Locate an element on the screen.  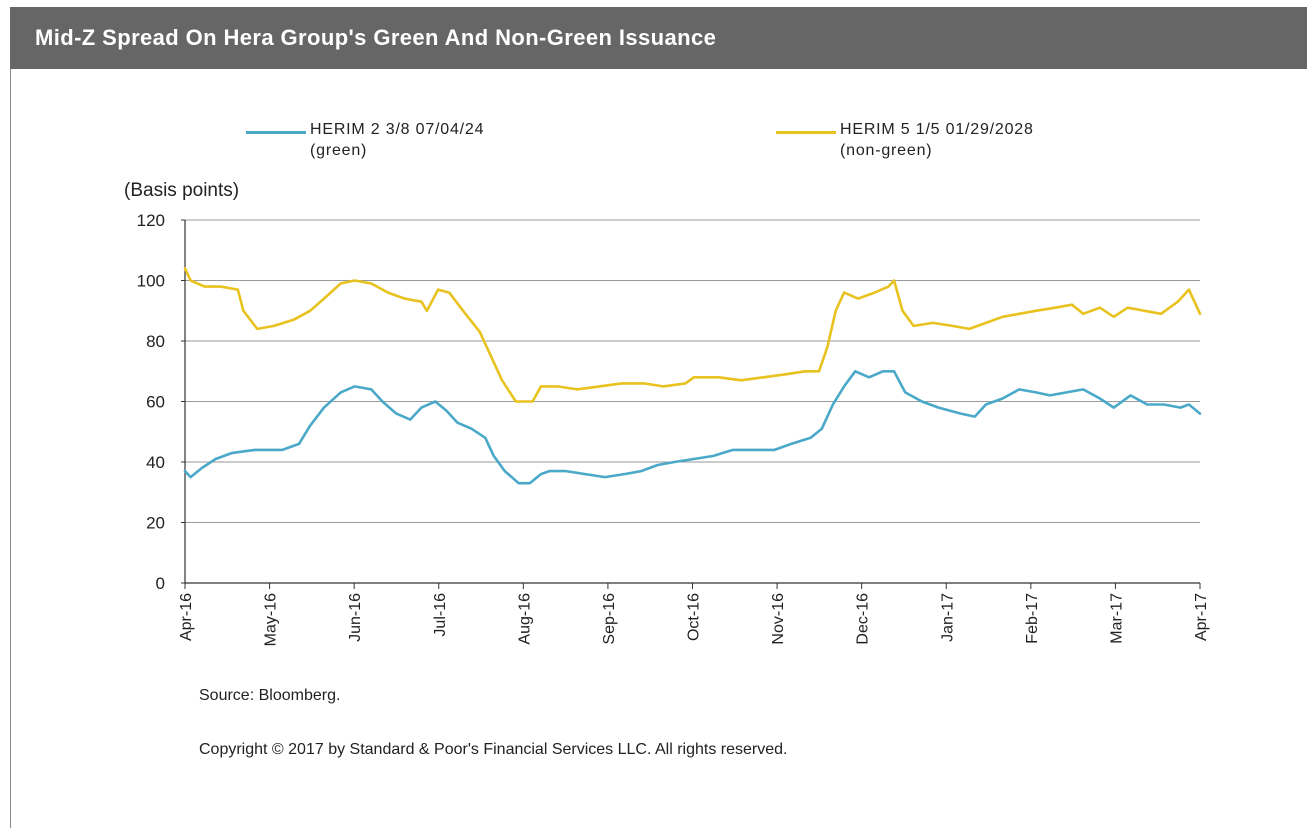
x-tick-label: May-16 is located at coordinates (271, 619).